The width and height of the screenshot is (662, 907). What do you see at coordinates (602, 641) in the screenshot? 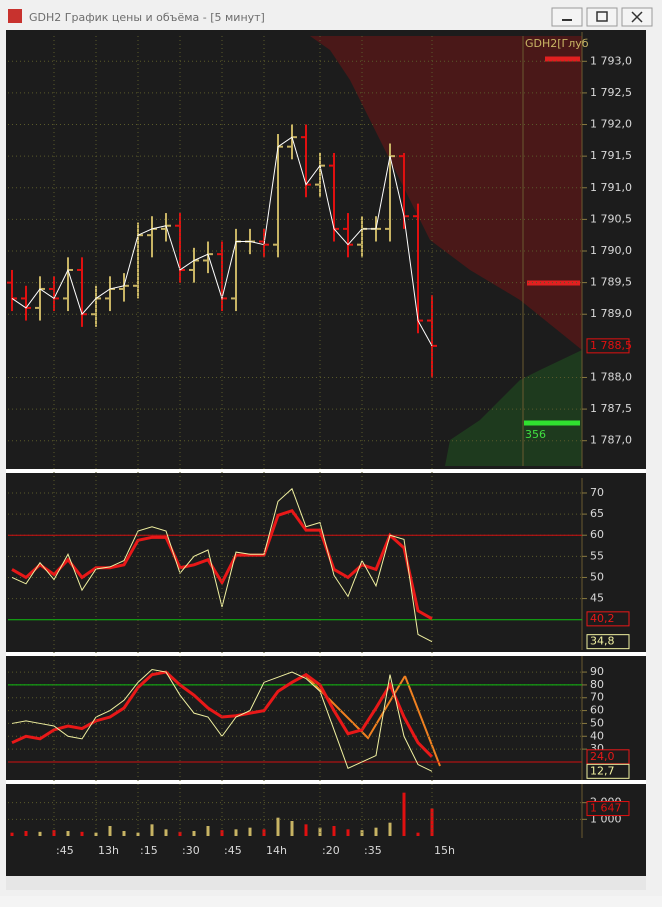
I see `last-value-label: 34,8` at bounding box center [602, 641].